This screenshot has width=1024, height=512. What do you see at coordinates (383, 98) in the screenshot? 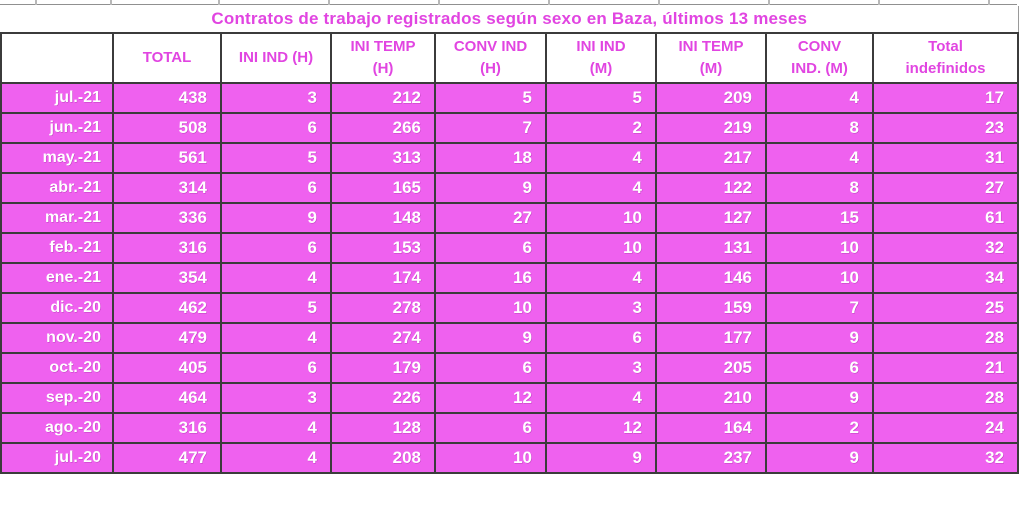
I see `value-cell: 212` at bounding box center [383, 98].